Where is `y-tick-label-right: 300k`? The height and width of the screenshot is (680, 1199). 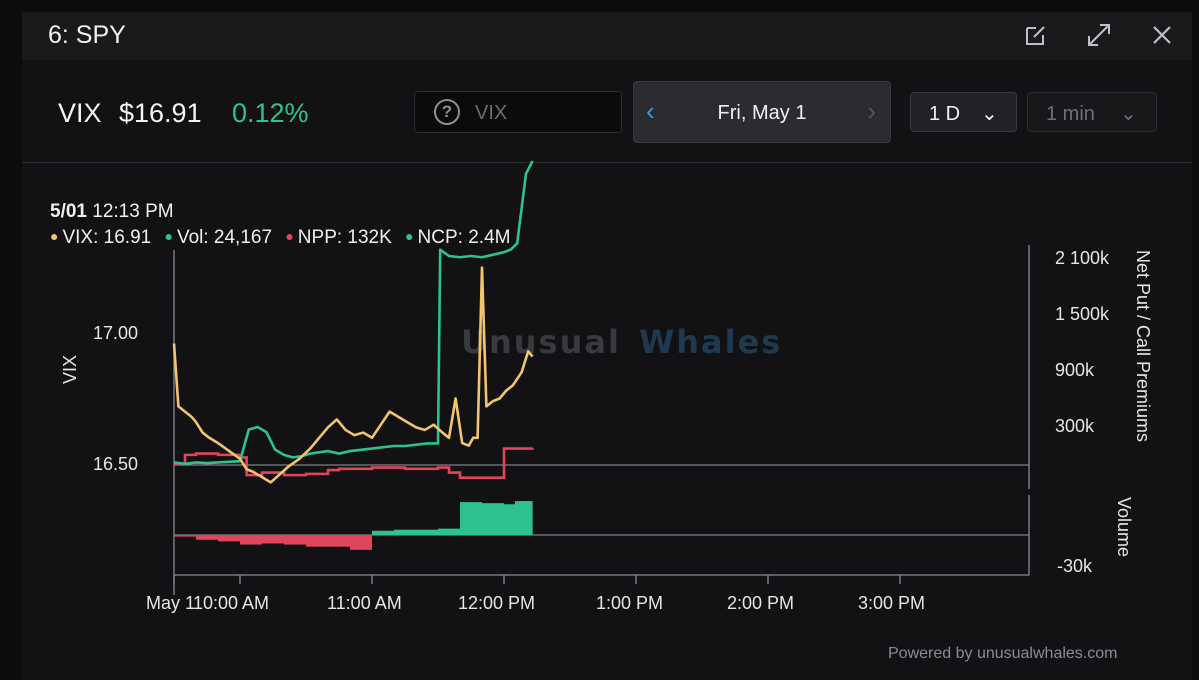
y-tick-label-right: 300k is located at coordinates (1075, 426).